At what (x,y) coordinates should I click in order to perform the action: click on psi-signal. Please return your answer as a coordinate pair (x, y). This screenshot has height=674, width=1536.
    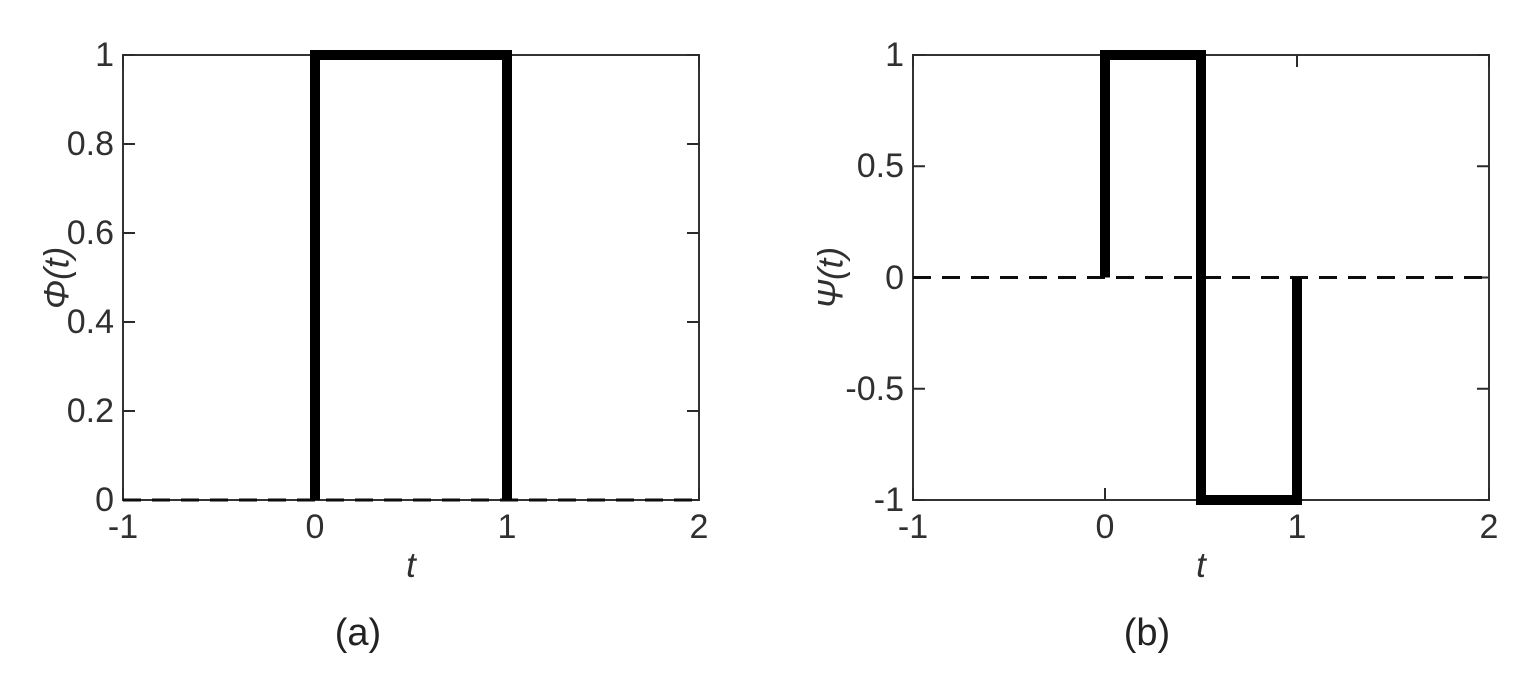
    Looking at the image, I should click on (1201, 277).